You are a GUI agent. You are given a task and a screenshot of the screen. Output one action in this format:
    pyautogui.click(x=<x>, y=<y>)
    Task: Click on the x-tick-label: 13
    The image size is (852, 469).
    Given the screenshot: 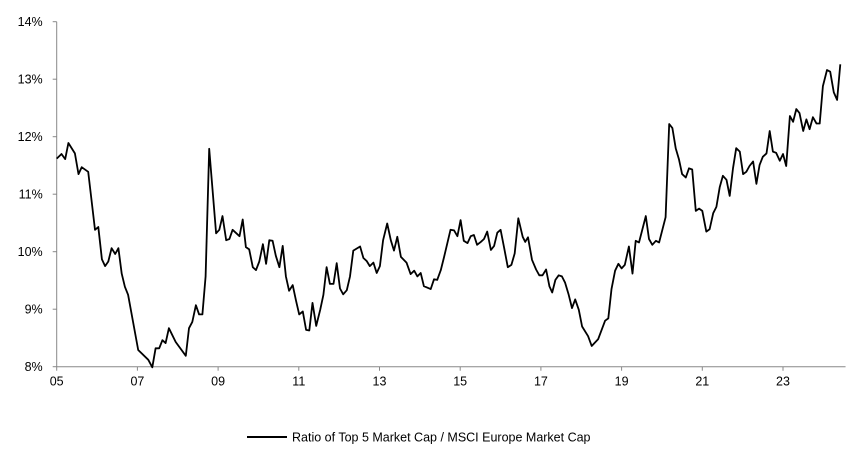 What is the action you would take?
    pyautogui.click(x=380, y=382)
    